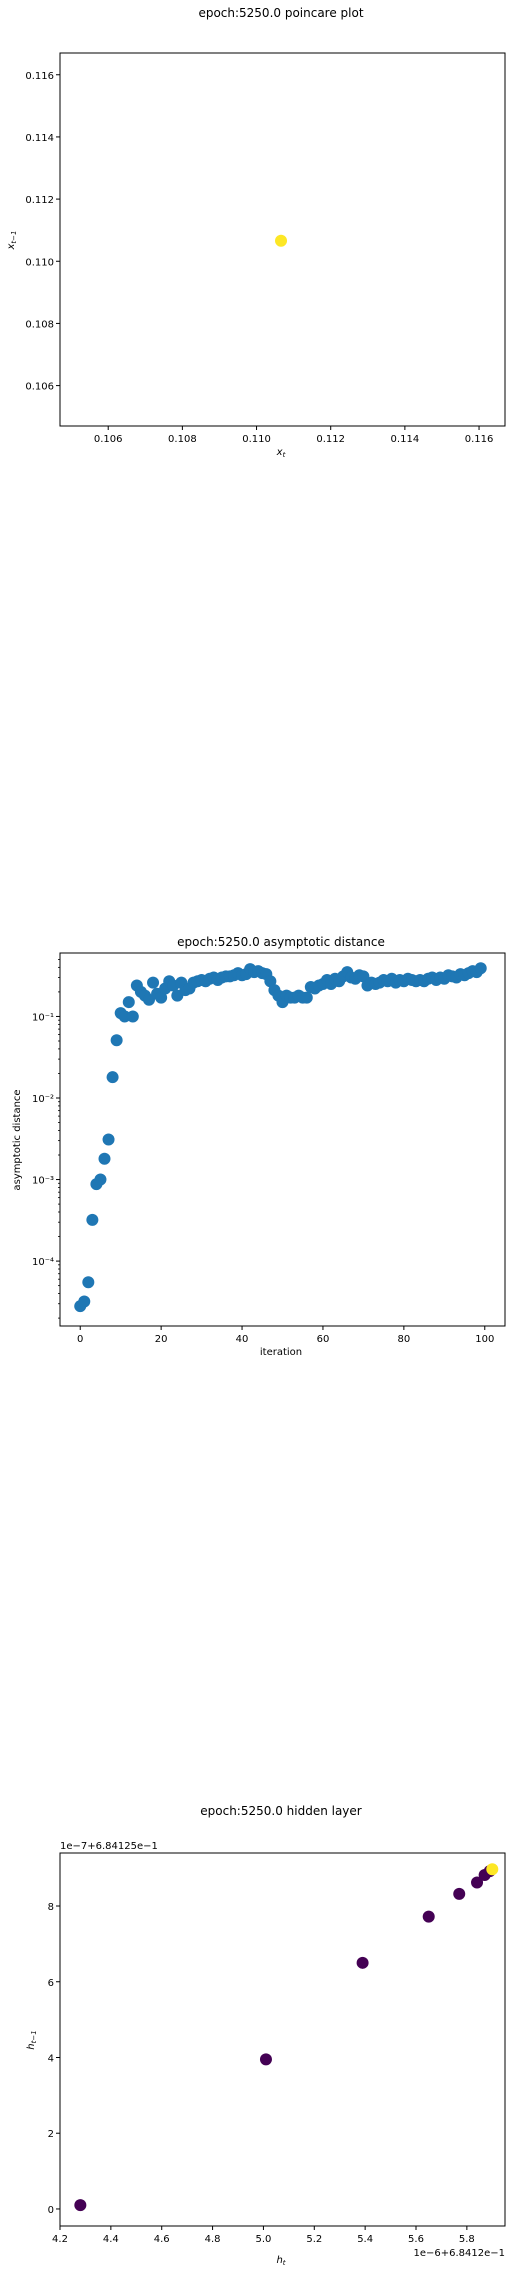 The image size is (512, 2269). I want to click on y-tick-label: 10⁻³, so click(43, 1181).